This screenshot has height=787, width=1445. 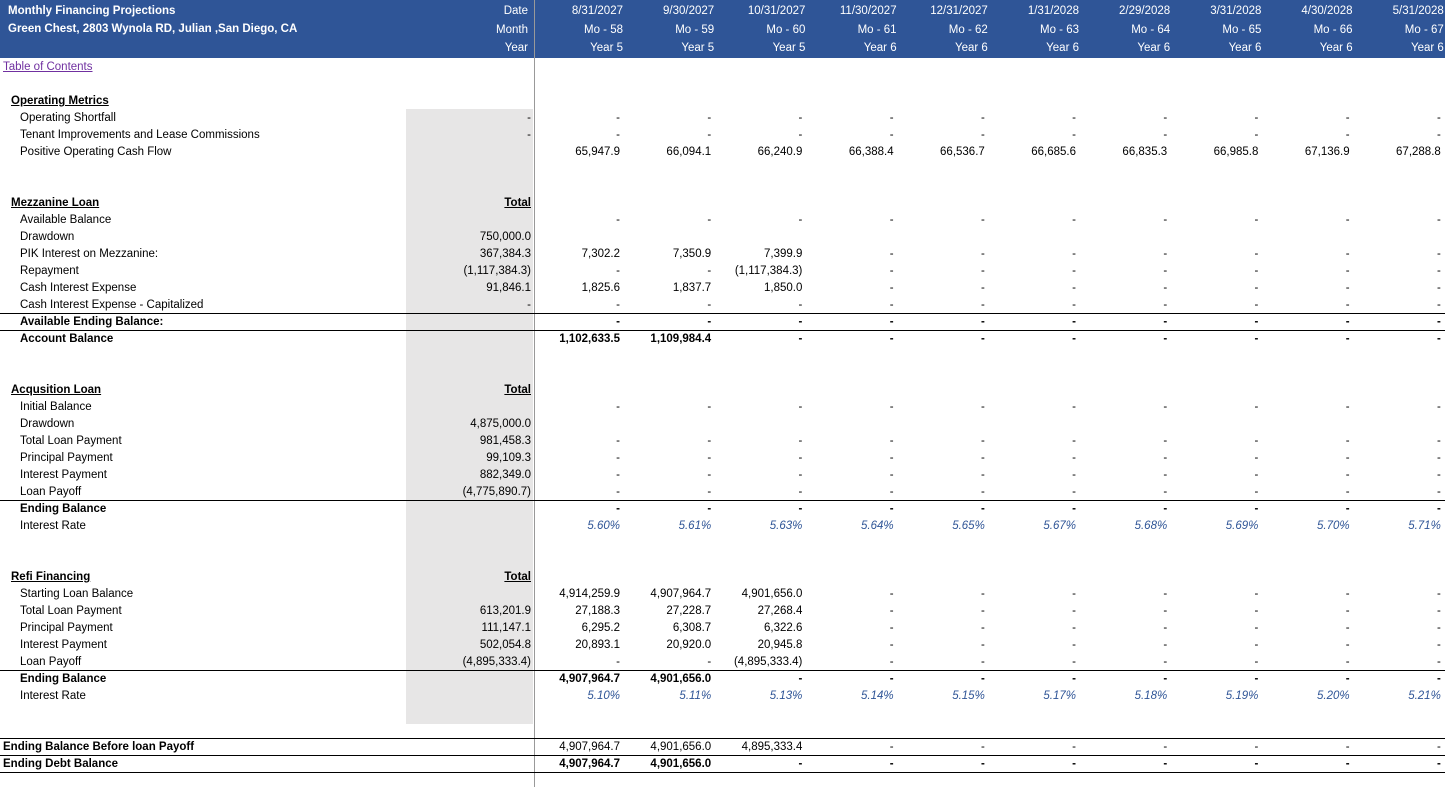 I want to click on row-total: 111,147.1, so click(x=506, y=628).